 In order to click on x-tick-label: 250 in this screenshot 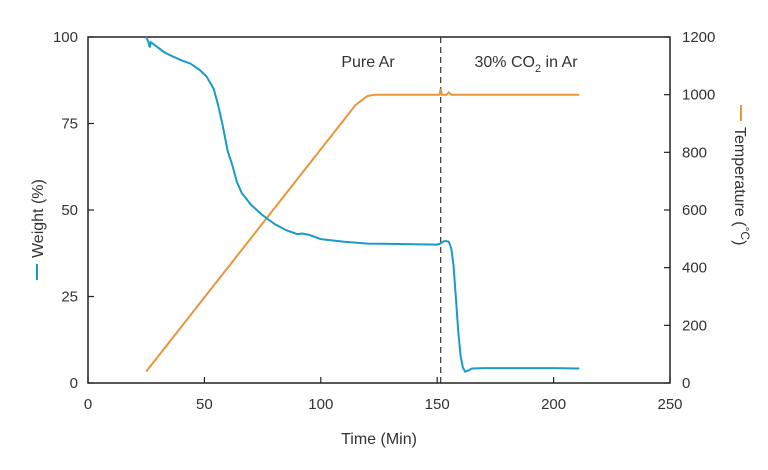, I will do `click(669, 404)`.